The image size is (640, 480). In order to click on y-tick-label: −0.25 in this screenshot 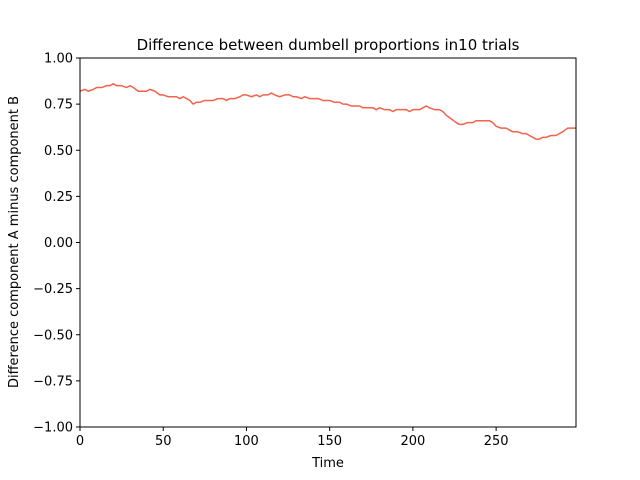, I will do `click(53, 289)`.